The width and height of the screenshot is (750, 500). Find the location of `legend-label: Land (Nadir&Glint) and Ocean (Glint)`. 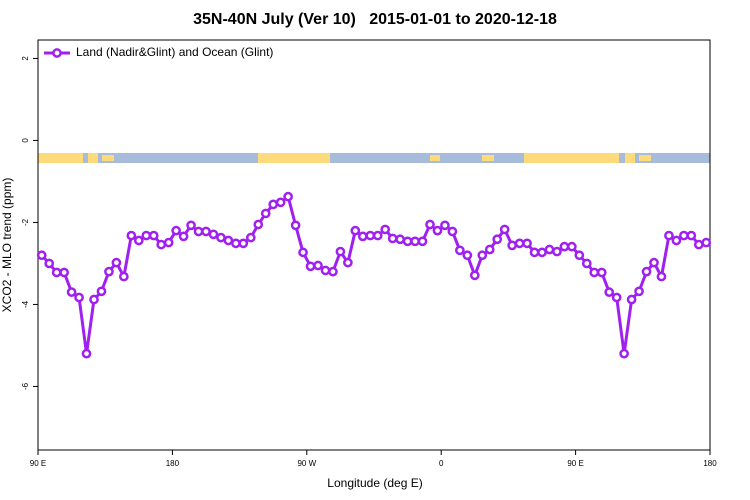

legend-label: Land (Nadir&Glint) and Ocean (Glint) is located at coordinates (174, 52).